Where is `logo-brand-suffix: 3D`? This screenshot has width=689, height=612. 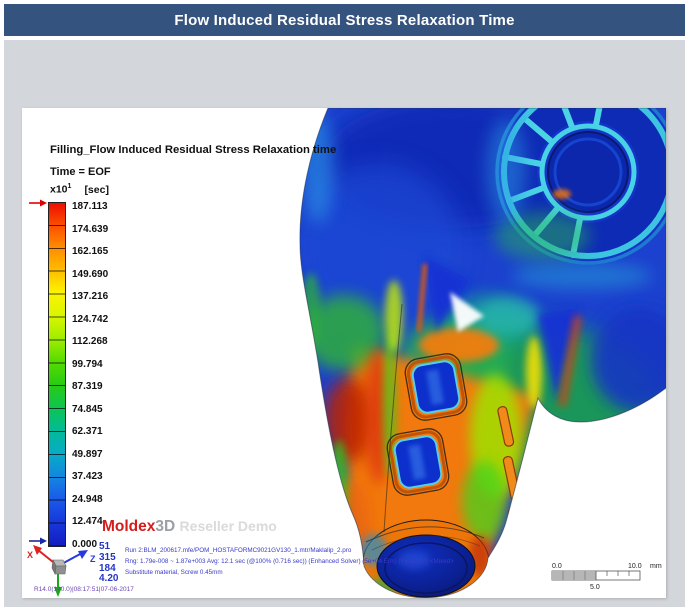 logo-brand-suffix: 3D is located at coordinates (165, 526).